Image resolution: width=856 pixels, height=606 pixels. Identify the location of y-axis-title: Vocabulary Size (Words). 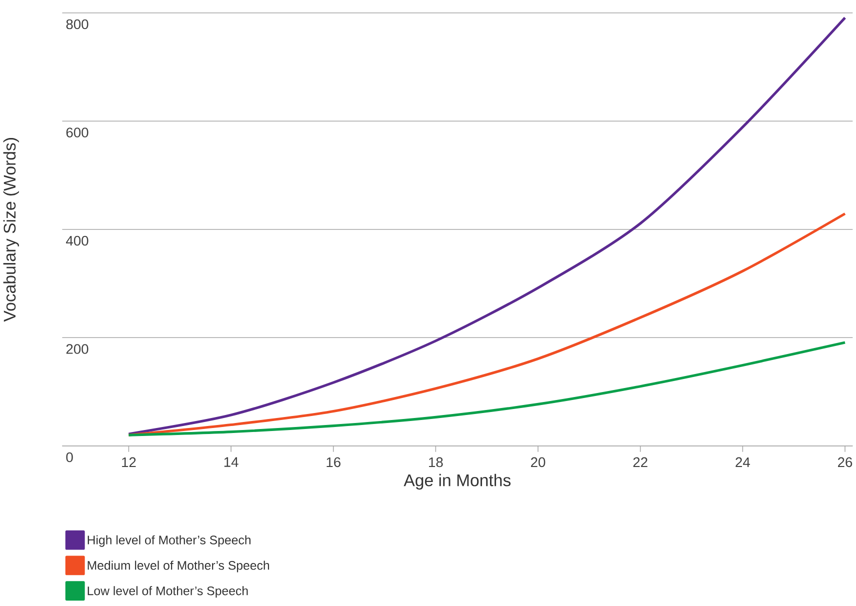
(11, 230).